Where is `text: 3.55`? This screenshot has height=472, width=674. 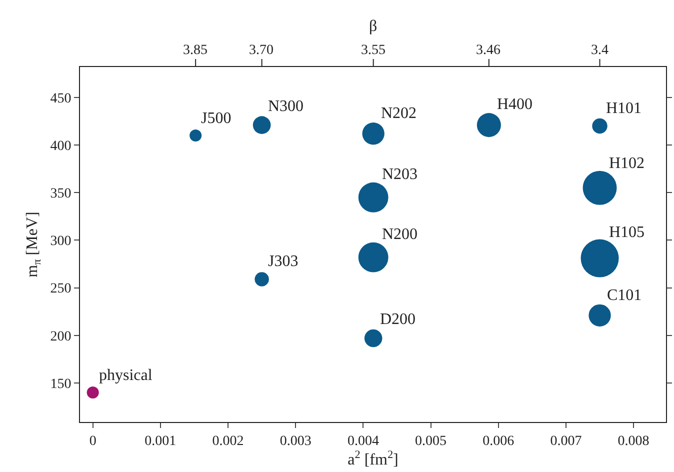 text: 3.55 is located at coordinates (373, 50).